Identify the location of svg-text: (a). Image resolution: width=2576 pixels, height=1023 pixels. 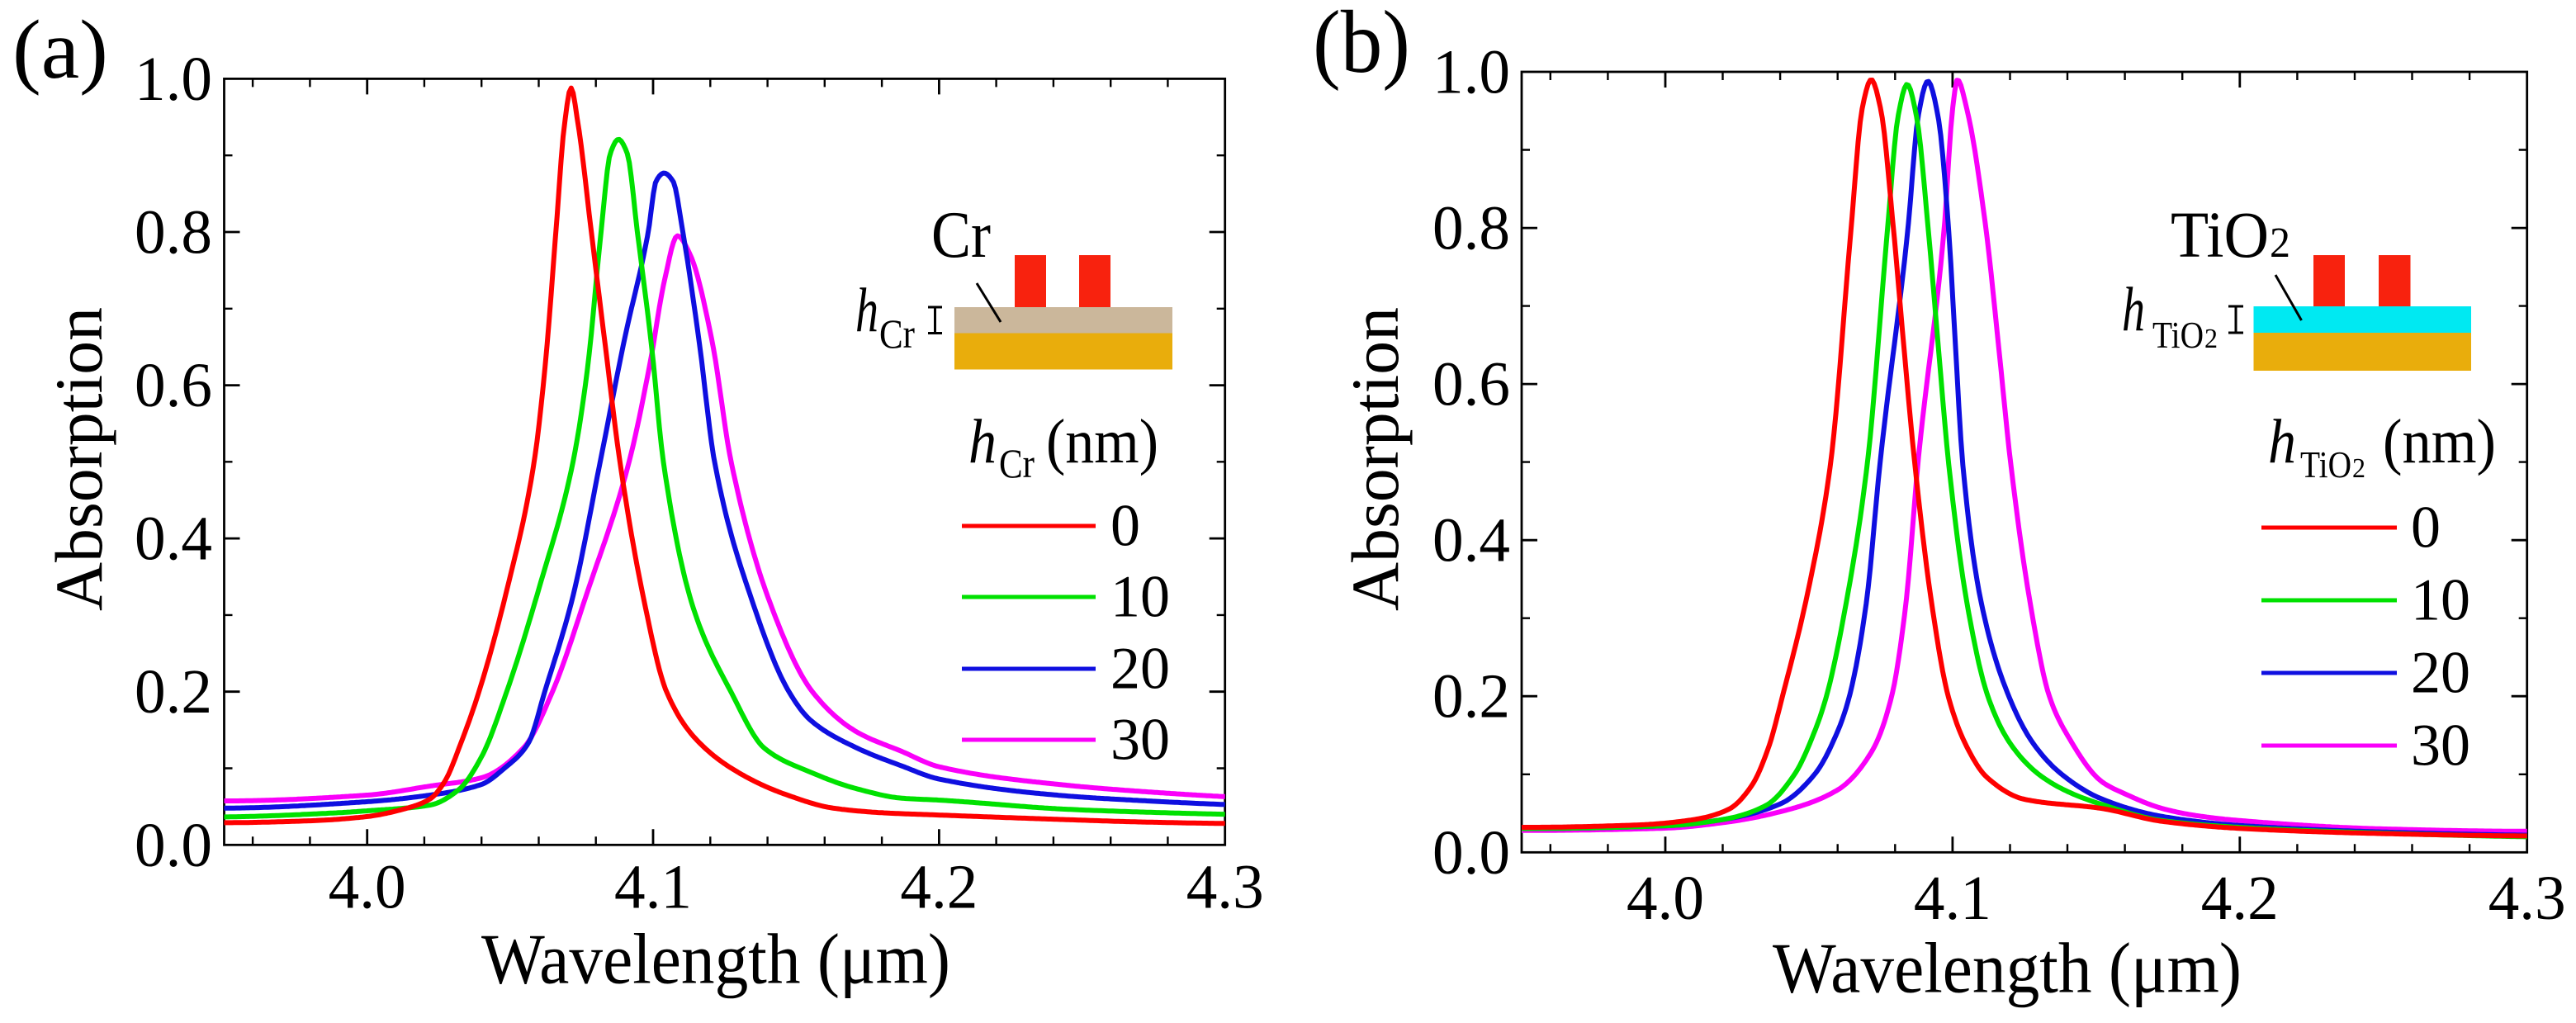
(60, 50).